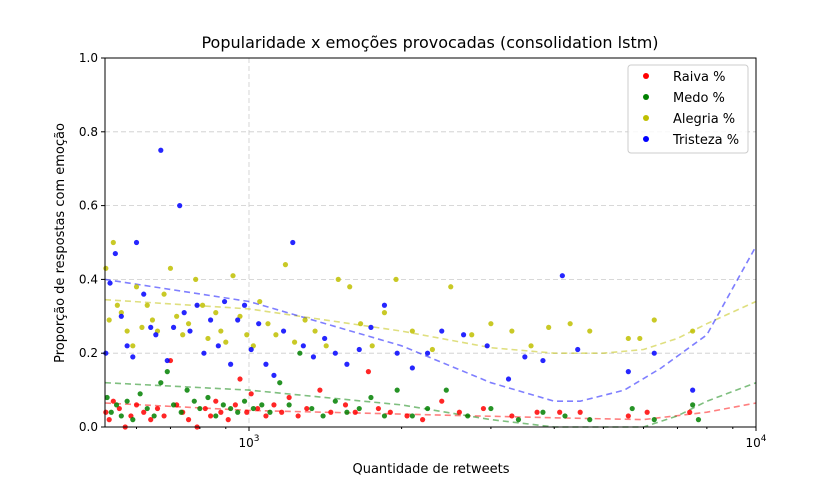 Image resolution: width=840 pixels, height=480 pixels. Describe the element at coordinates (755, 442) in the screenshot. I see `x-tick-label: 104` at that location.